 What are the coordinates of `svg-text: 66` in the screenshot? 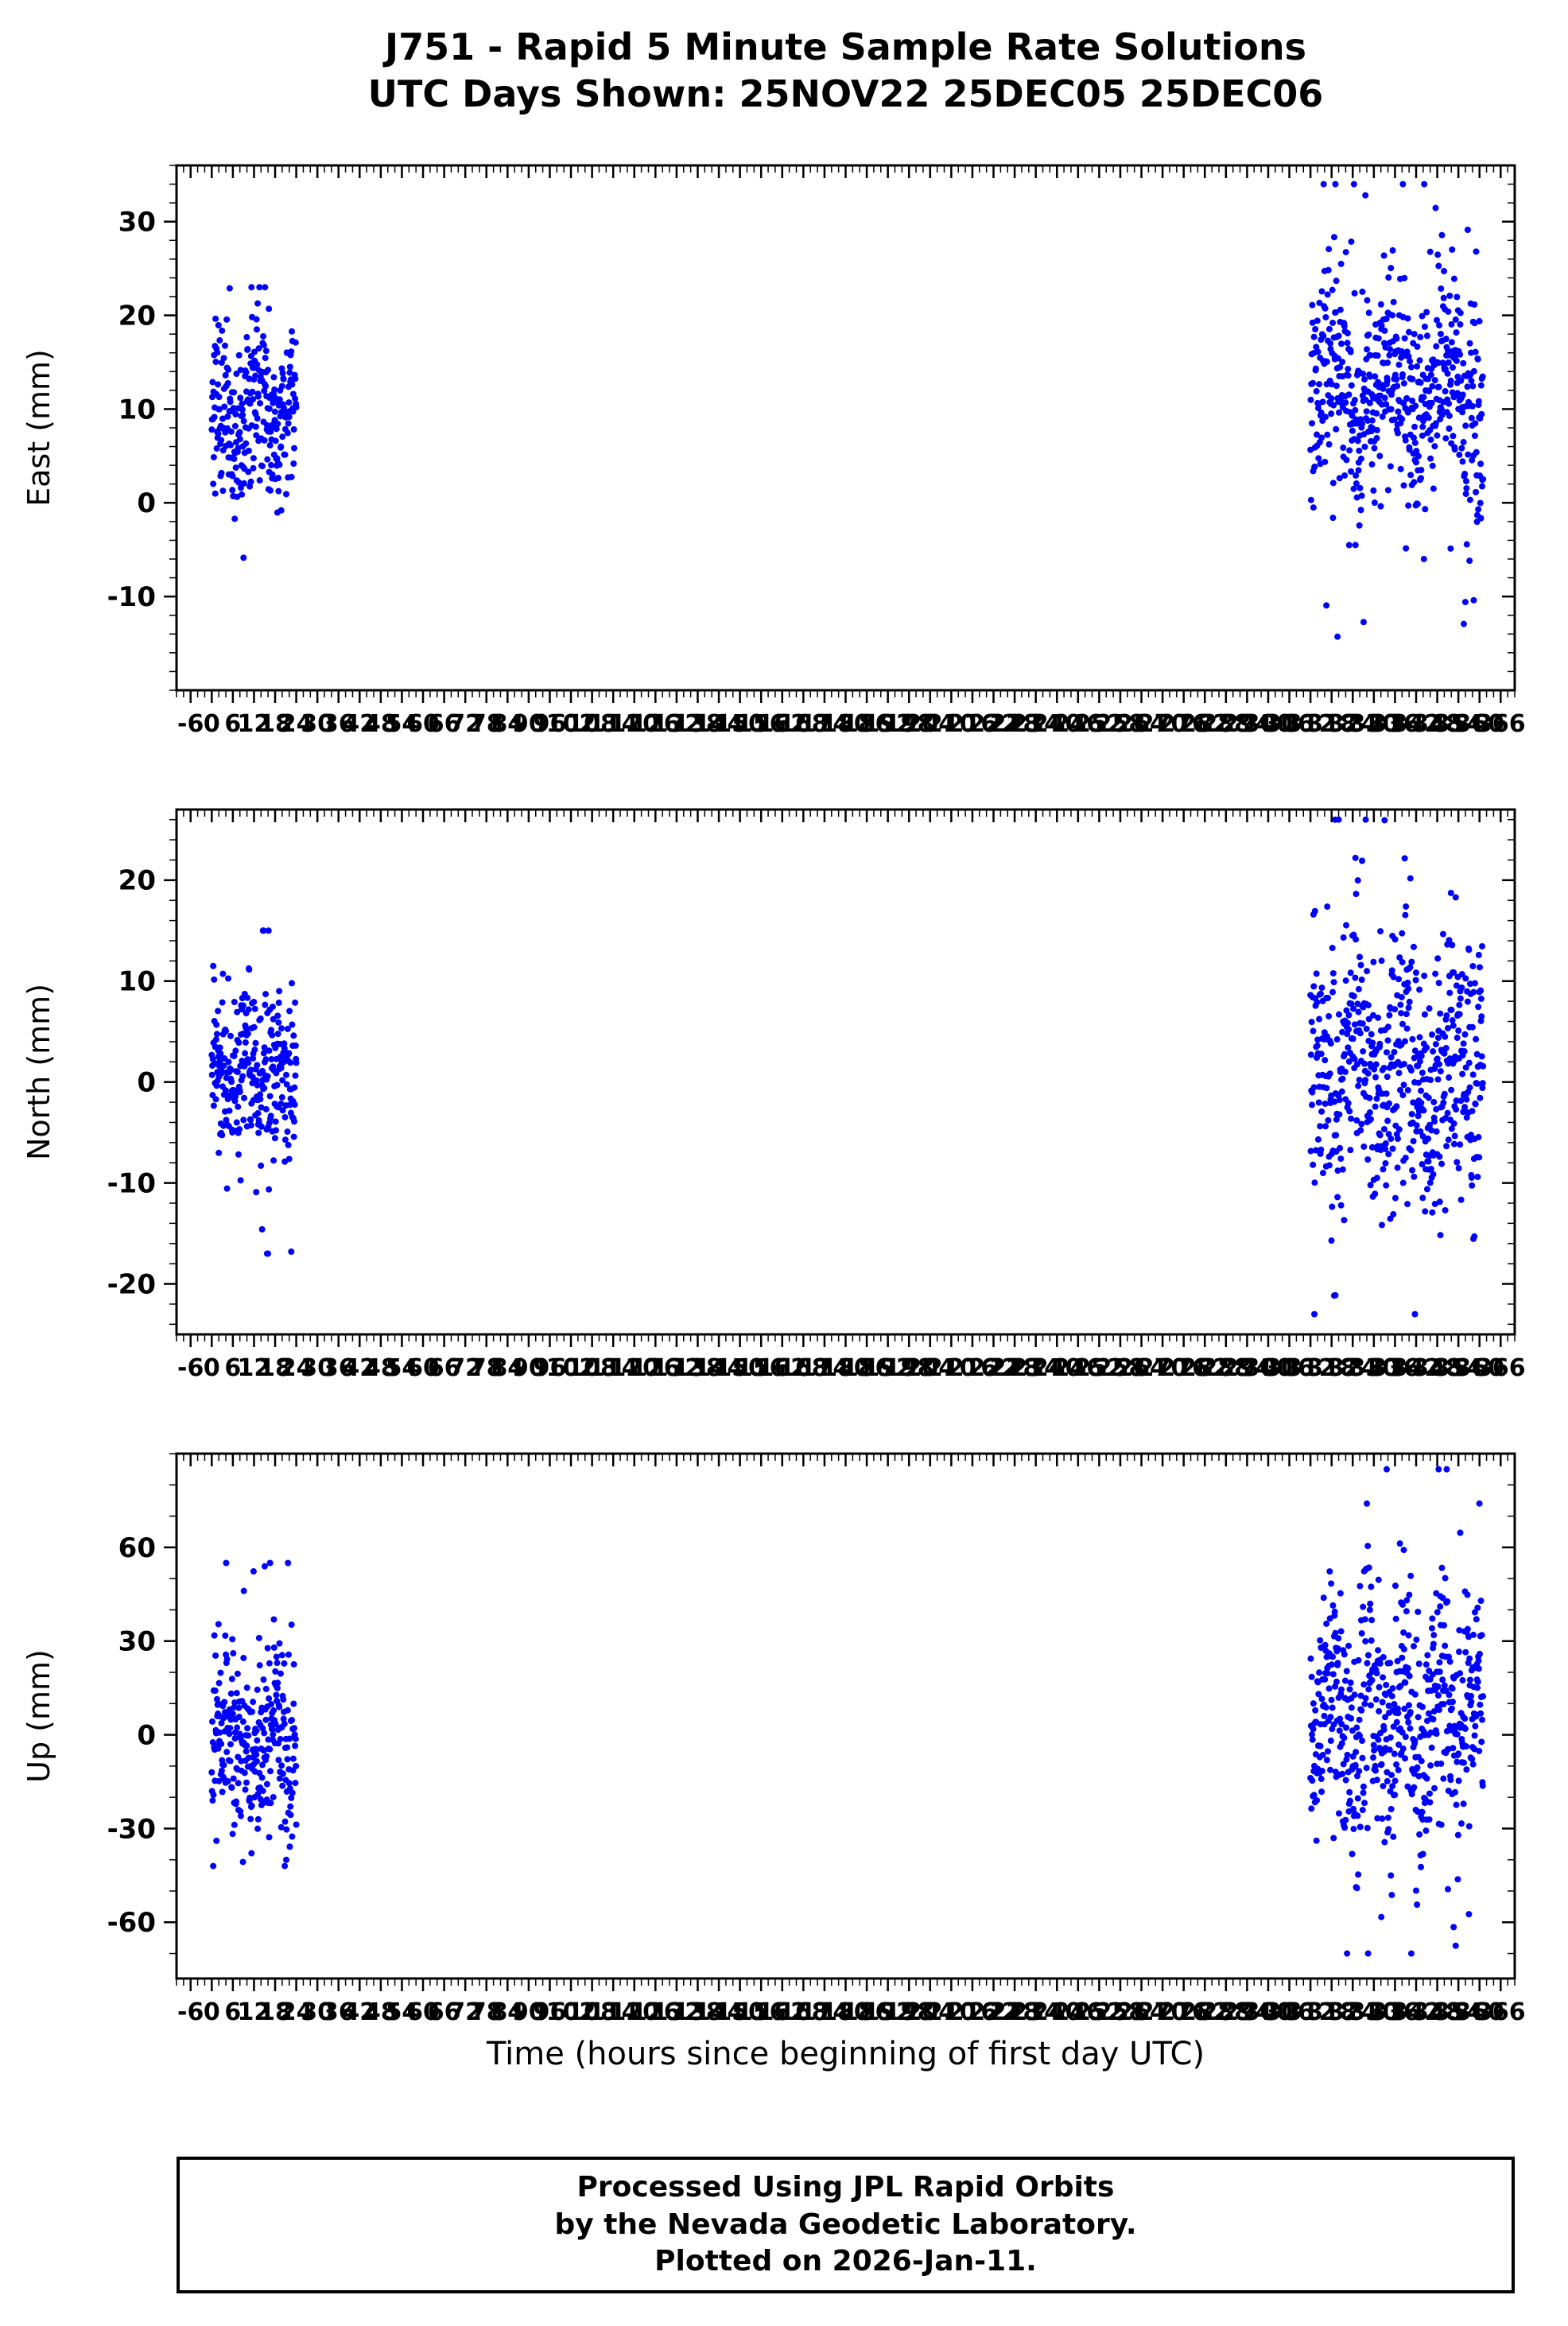 It's located at (445, 2012).